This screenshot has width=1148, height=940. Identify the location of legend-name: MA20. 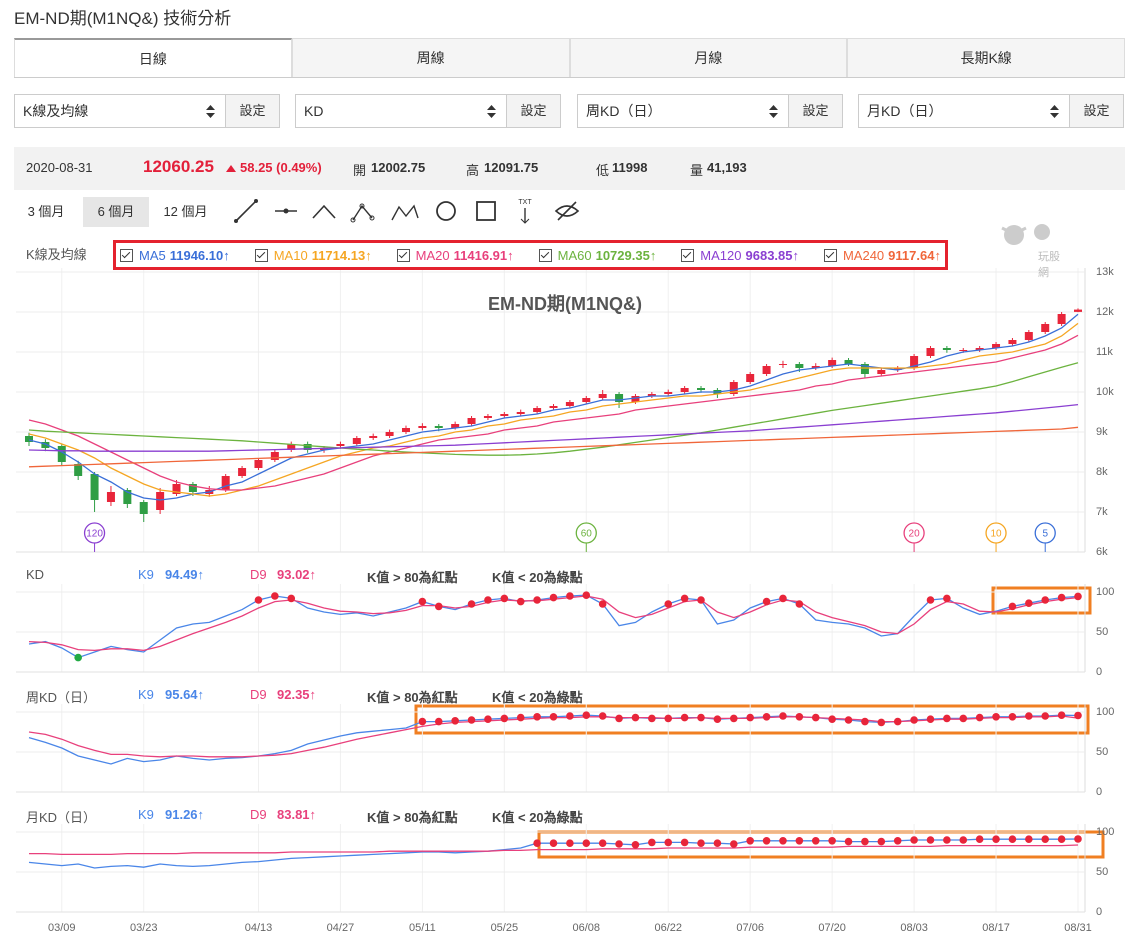
(432, 255).